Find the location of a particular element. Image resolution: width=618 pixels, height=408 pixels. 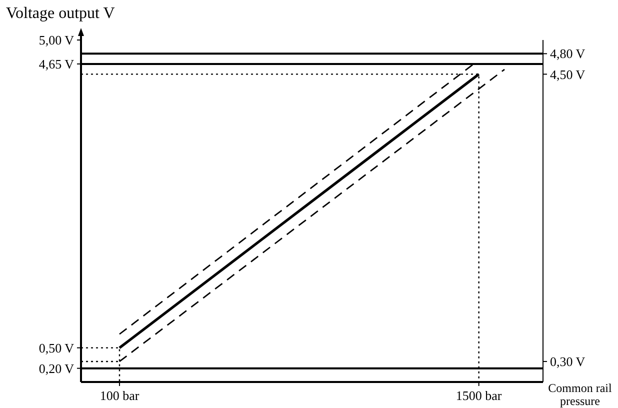

chart-title: Voltage output V is located at coordinates (61, 13).